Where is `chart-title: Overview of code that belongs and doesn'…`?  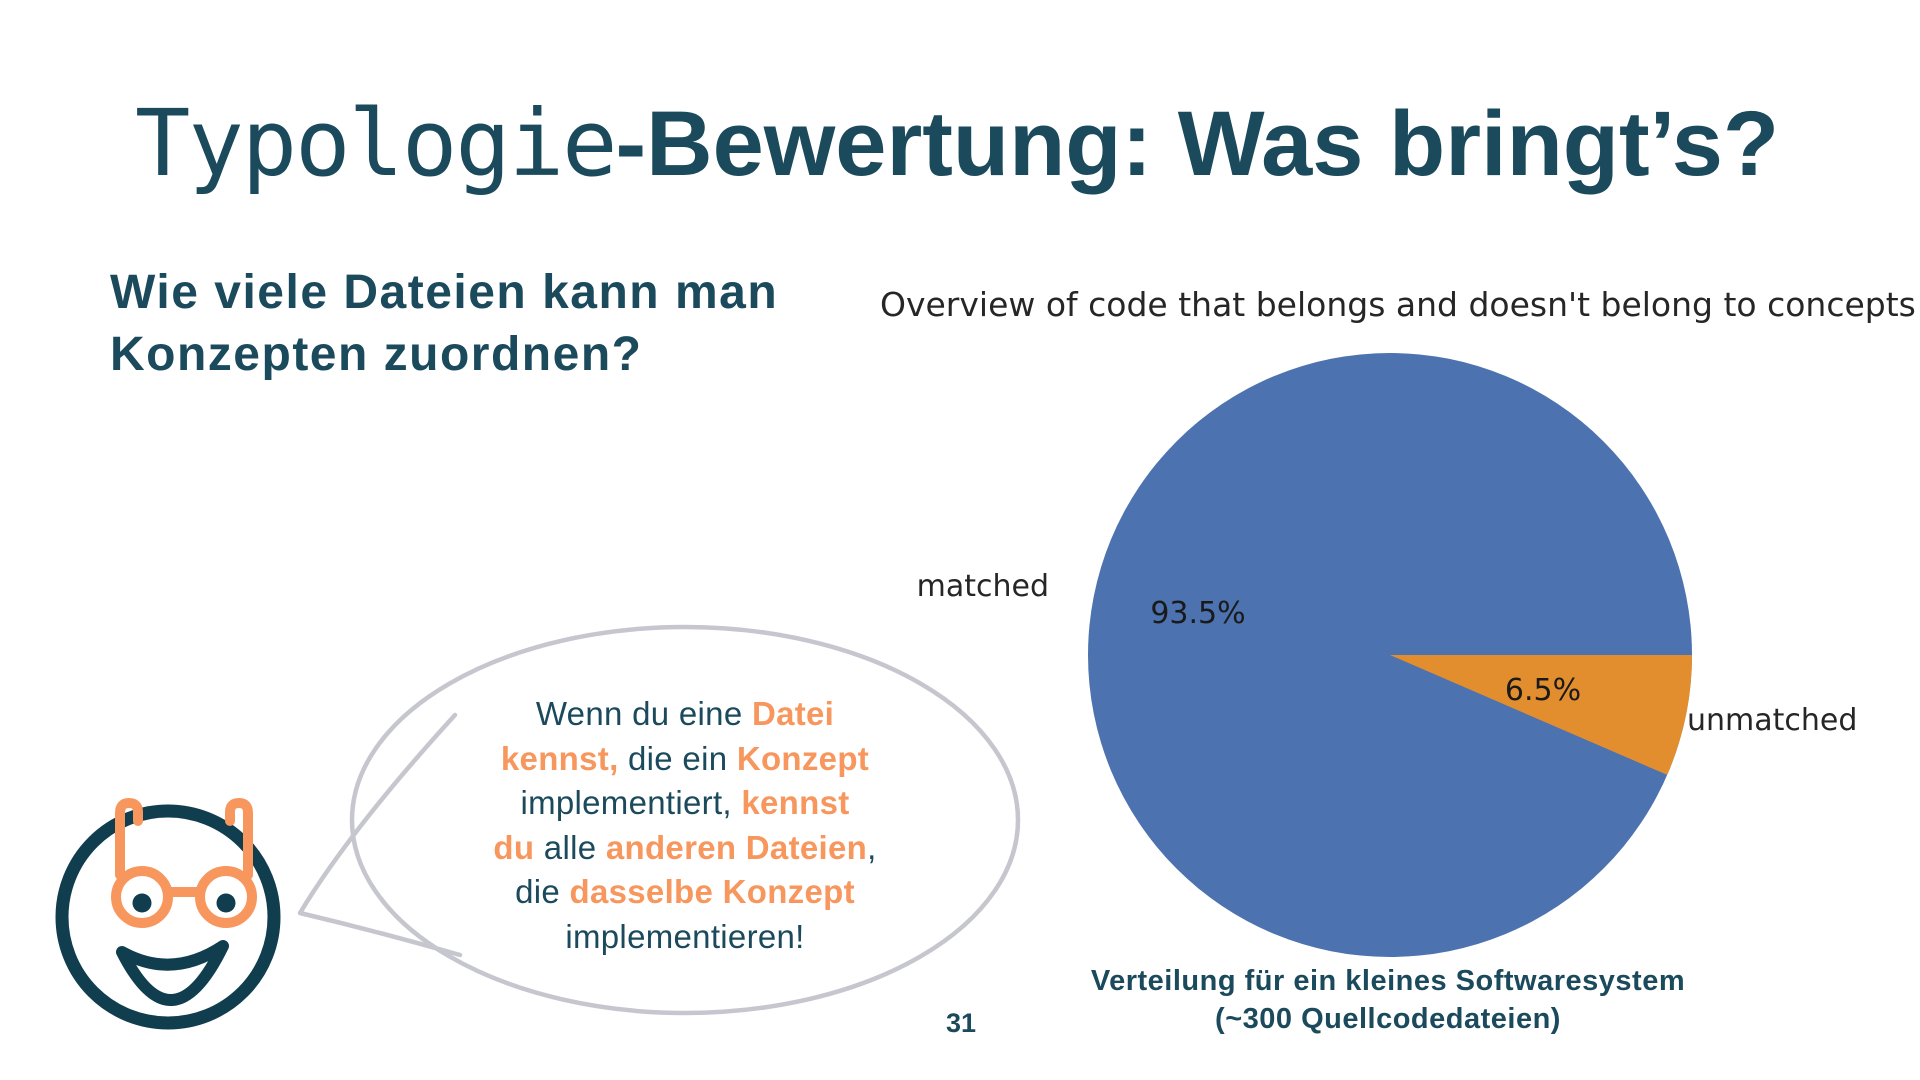
chart-title: Overview of code that belongs and doesn'… is located at coordinates (1398, 304).